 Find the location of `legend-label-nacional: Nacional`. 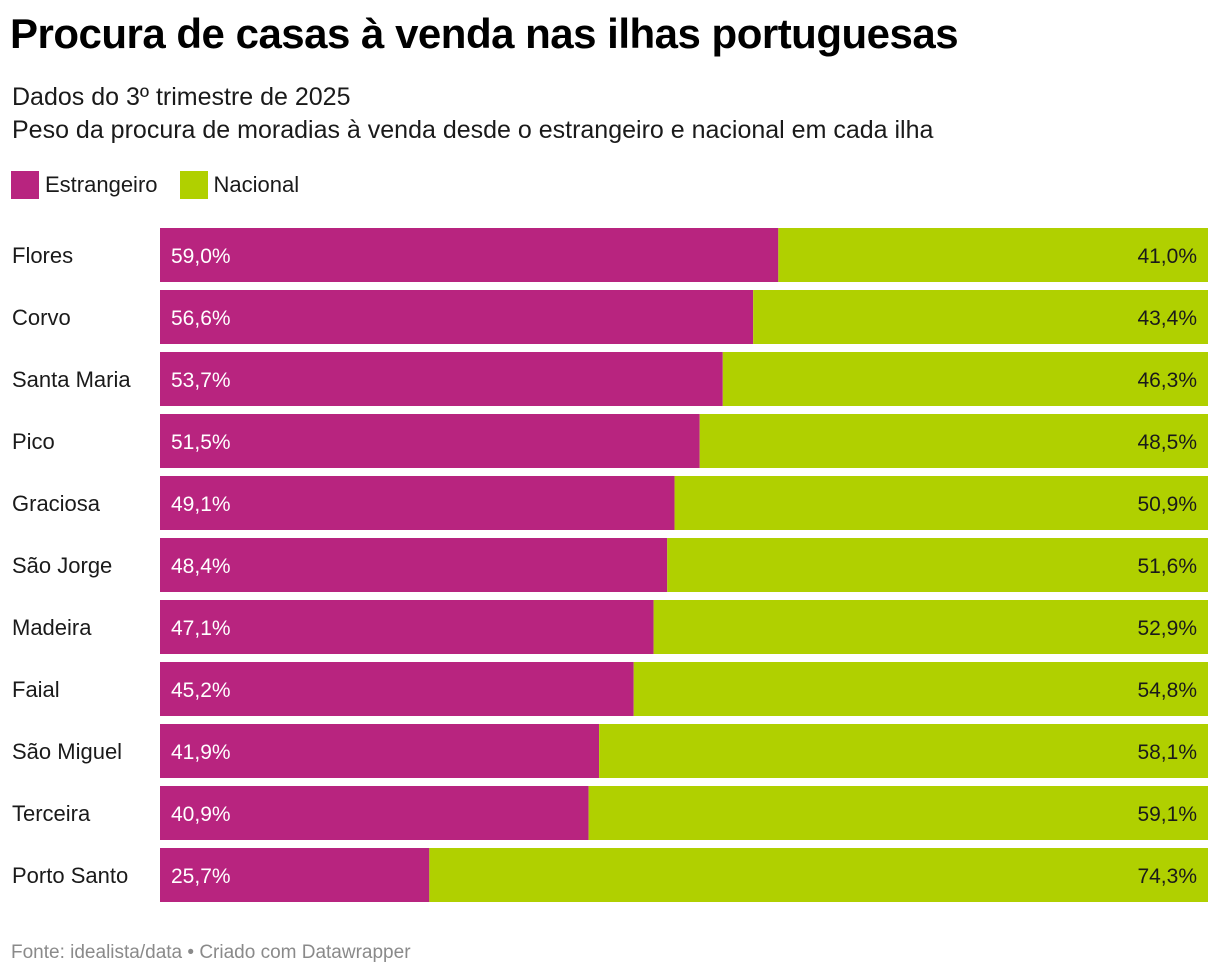

legend-label-nacional: Nacional is located at coordinates (256, 184).